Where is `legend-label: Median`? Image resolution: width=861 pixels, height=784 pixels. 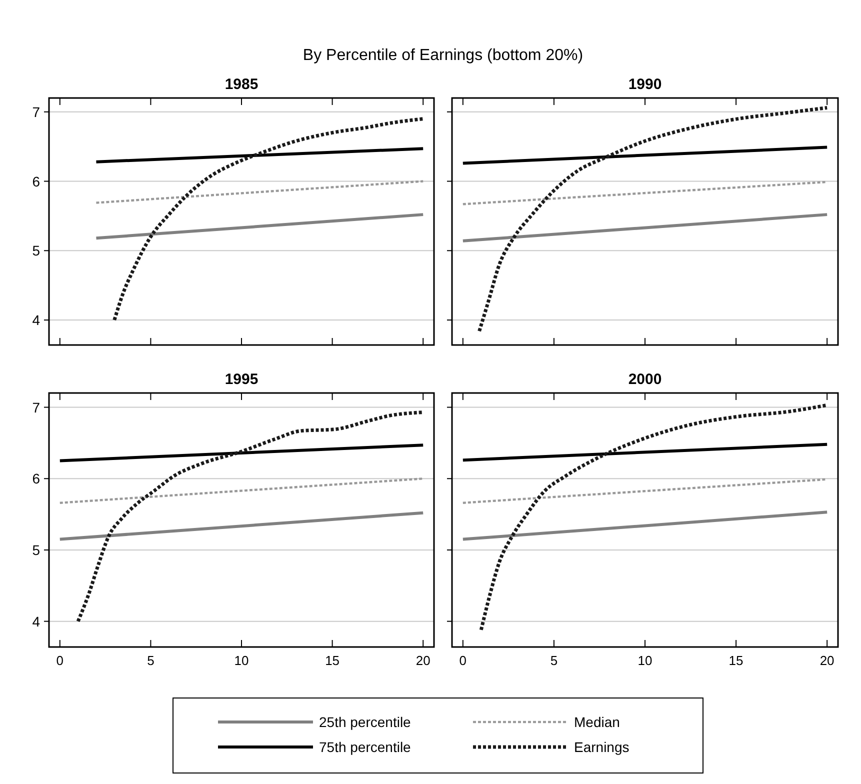 legend-label: Median is located at coordinates (597, 722).